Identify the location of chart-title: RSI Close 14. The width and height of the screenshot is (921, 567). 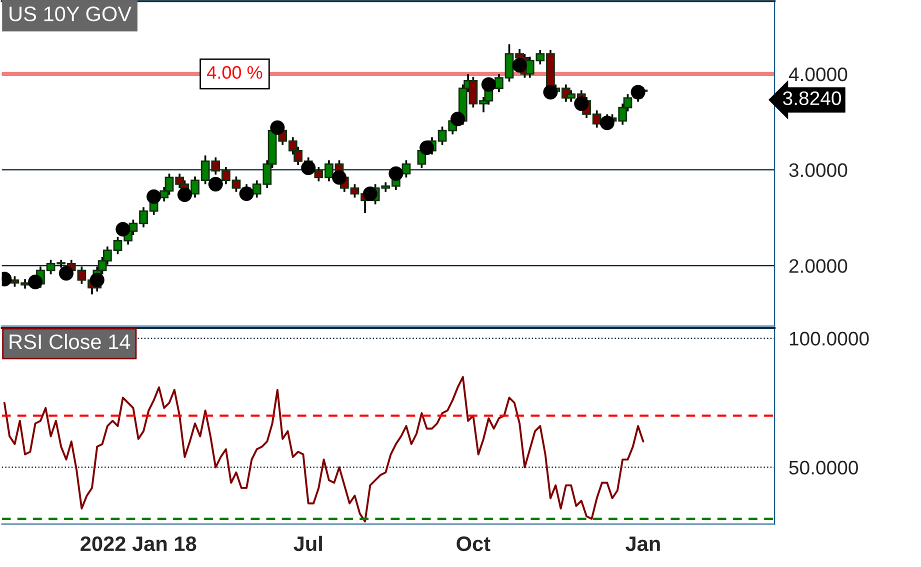
(70, 342).